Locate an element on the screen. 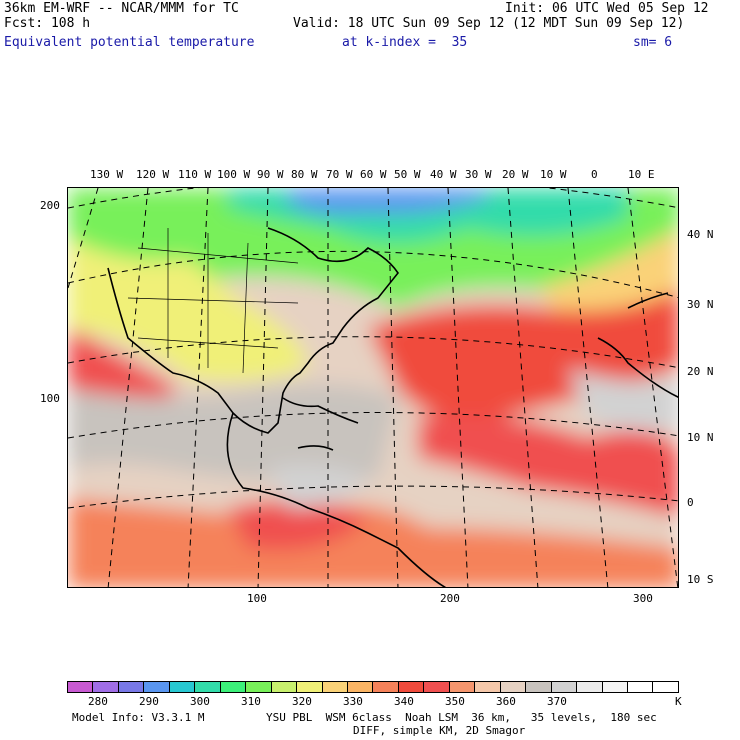 Image resolution: width=740 pixels, height=740 pixels. color-bar is located at coordinates (373, 687).